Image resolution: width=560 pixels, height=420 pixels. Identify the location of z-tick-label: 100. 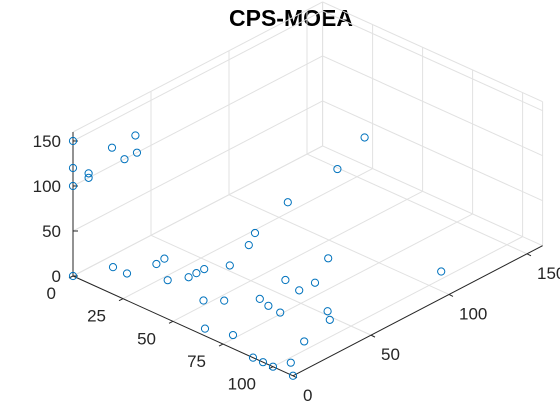
(47, 186).